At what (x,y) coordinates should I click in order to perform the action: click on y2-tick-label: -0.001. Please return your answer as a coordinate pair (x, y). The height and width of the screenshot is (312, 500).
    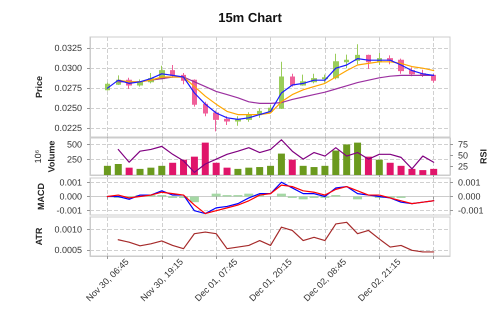
    Looking at the image, I should click on (471, 211).